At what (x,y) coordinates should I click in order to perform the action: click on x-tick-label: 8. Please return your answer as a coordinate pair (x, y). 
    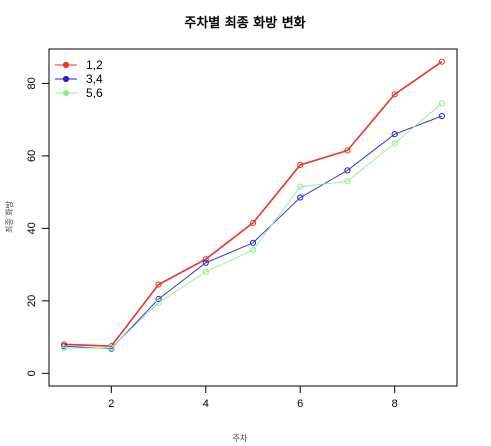
    Looking at the image, I should click on (395, 404).